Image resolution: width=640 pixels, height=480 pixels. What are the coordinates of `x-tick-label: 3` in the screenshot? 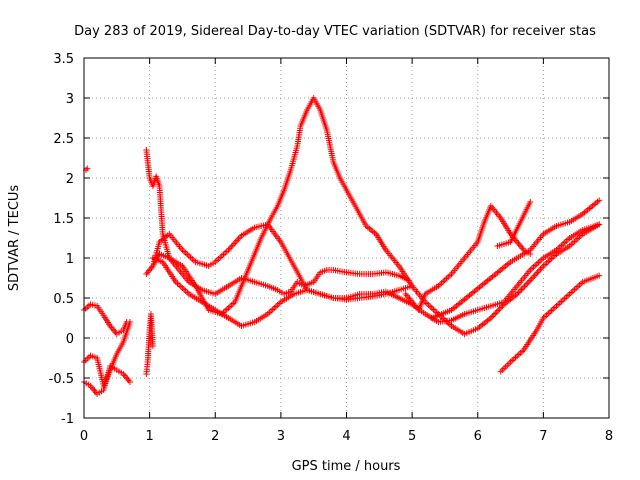 It's located at (281, 436).